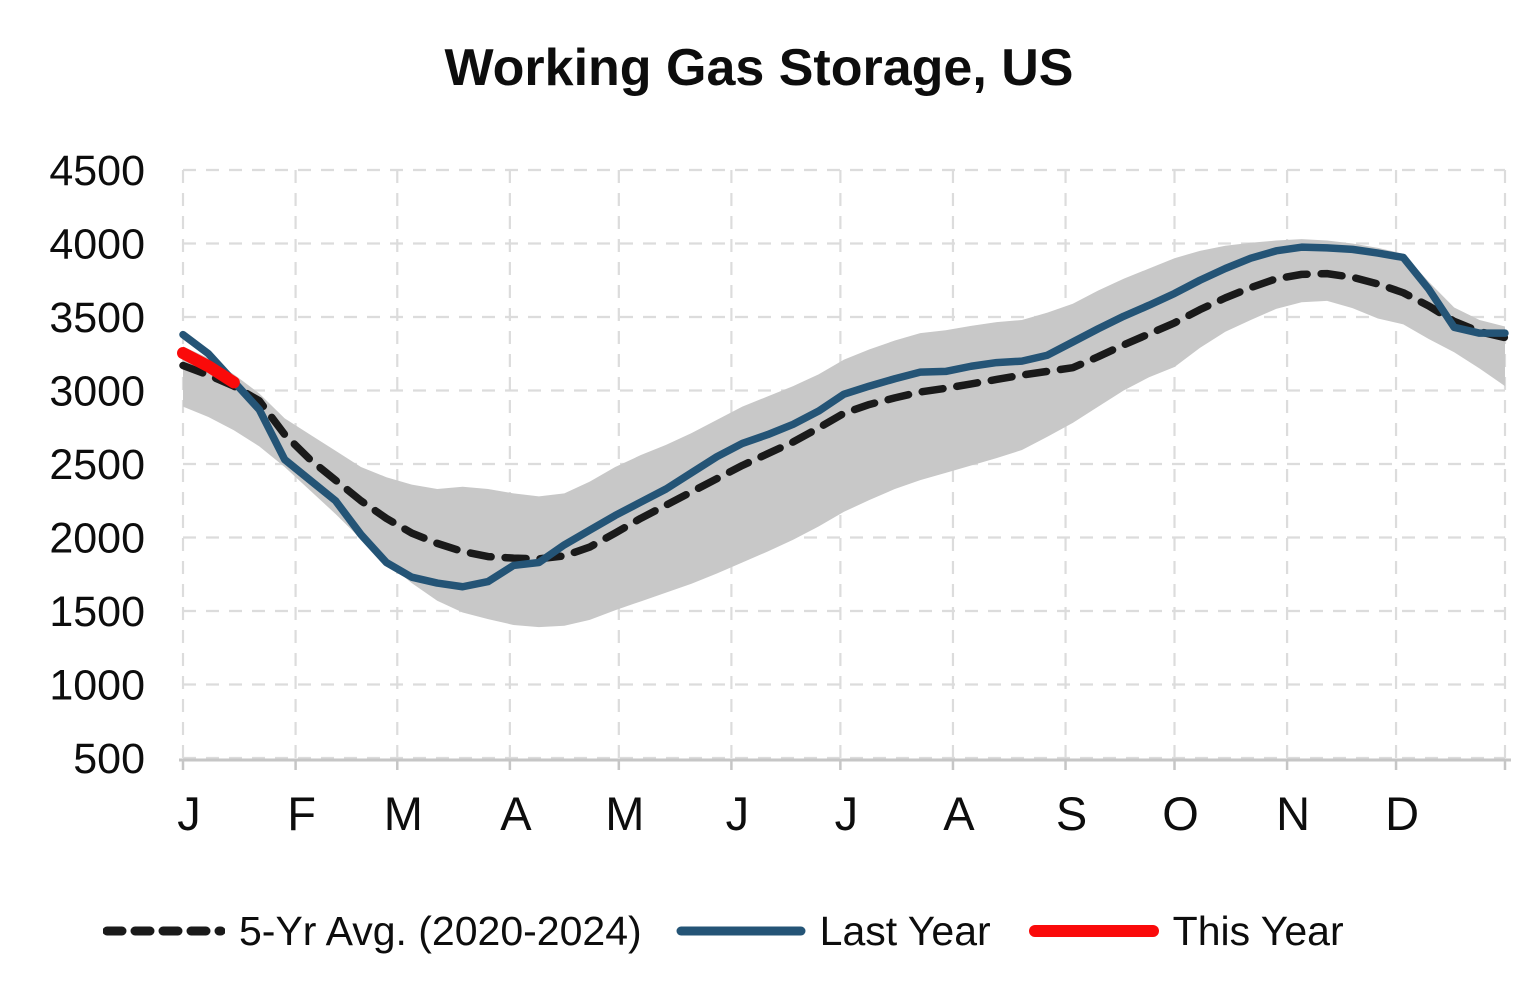  I want to click on svg-text: O, so click(1180, 813).